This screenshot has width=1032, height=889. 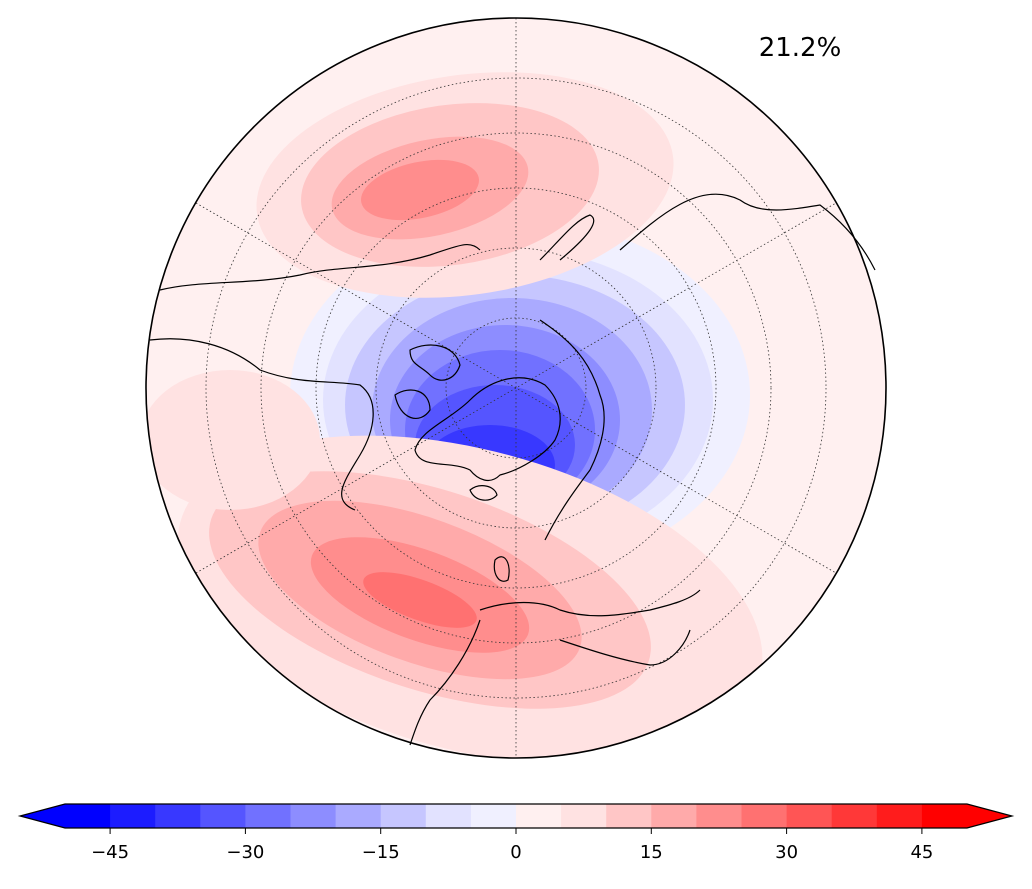 I want to click on coastline-africa-west, so click(x=445, y=682).